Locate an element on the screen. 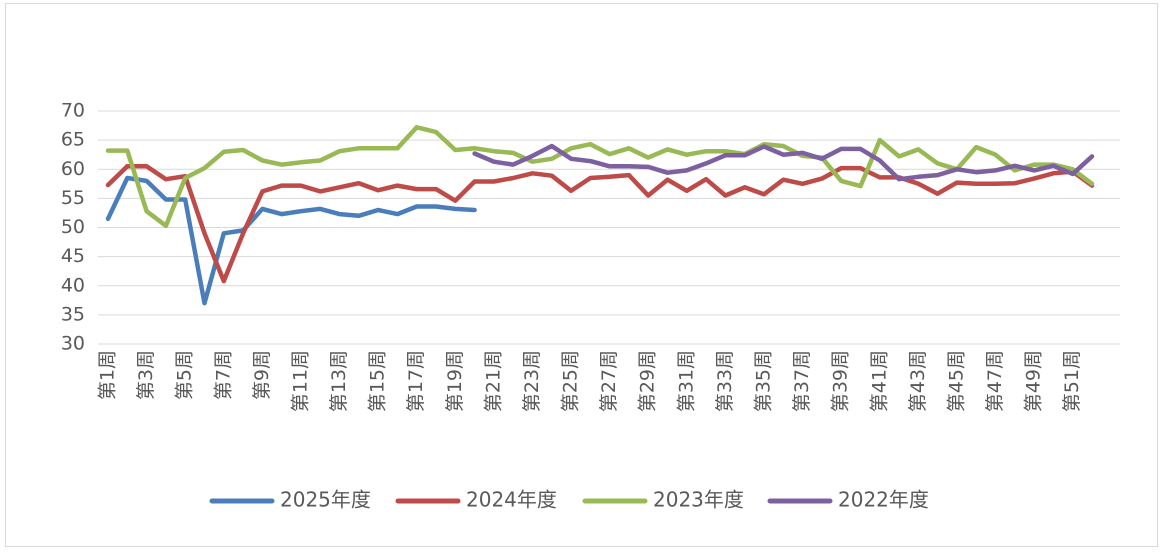 The width and height of the screenshot is (1164, 554). y-tick-label: 55 is located at coordinates (73, 198).